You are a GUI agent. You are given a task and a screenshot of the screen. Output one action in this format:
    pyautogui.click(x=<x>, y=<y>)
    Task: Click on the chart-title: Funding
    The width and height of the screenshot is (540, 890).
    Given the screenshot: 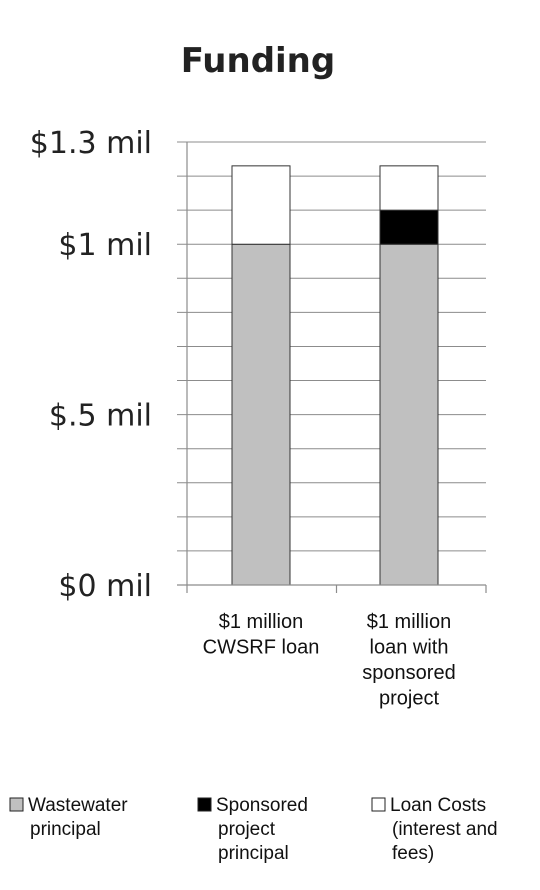 What is the action you would take?
    pyautogui.click(x=258, y=61)
    